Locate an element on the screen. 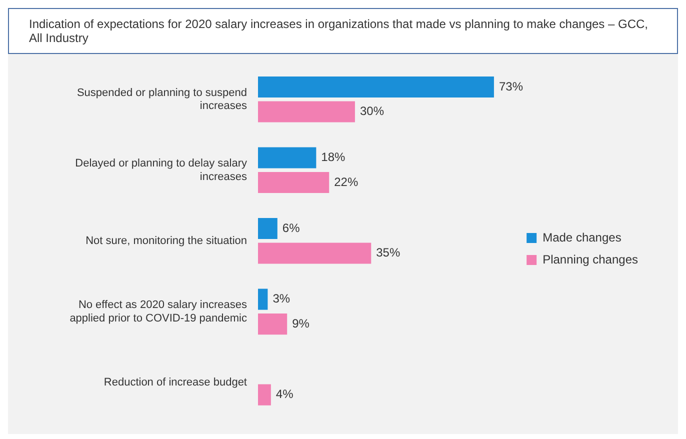 Image resolution: width=686 pixels, height=439 pixels. chart-title: Indication of expectations for 2020 salary increases in organizations that made vs planning to make changes – GCC, All Industry is located at coordinates (343, 31).